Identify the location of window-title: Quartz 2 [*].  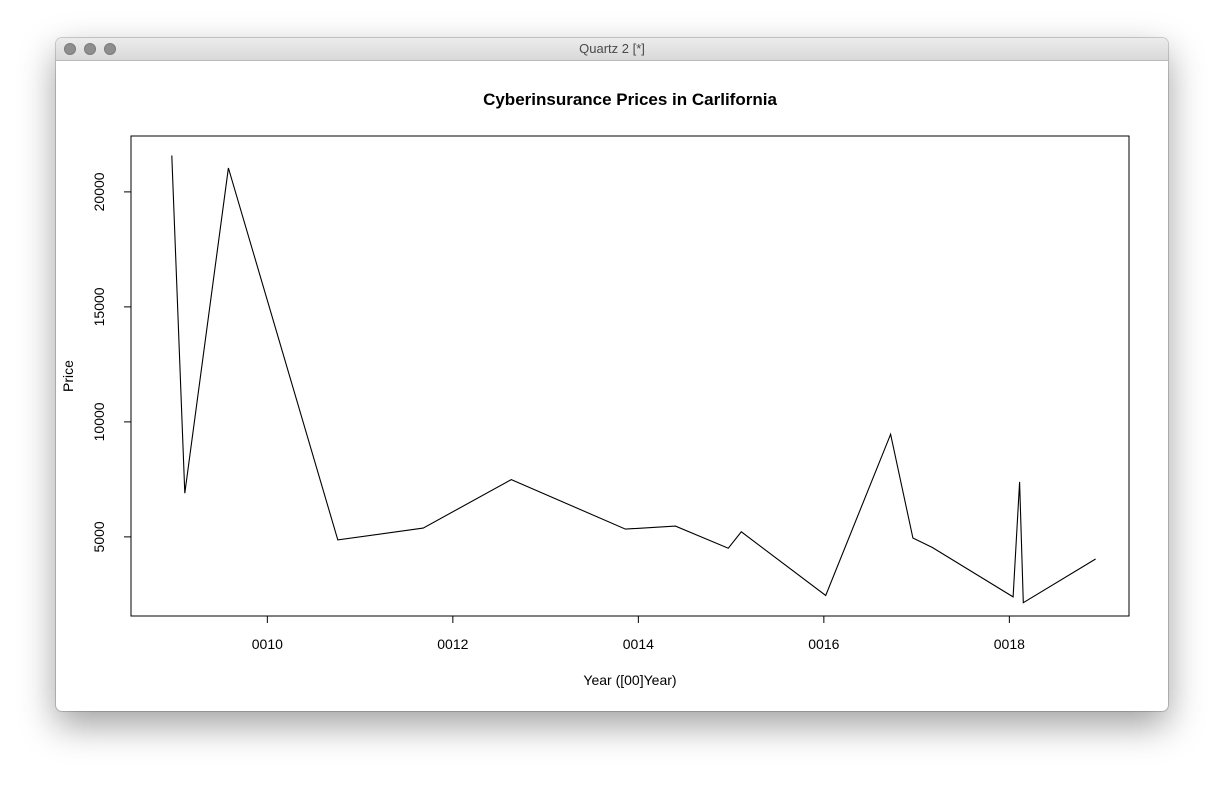
(612, 48).